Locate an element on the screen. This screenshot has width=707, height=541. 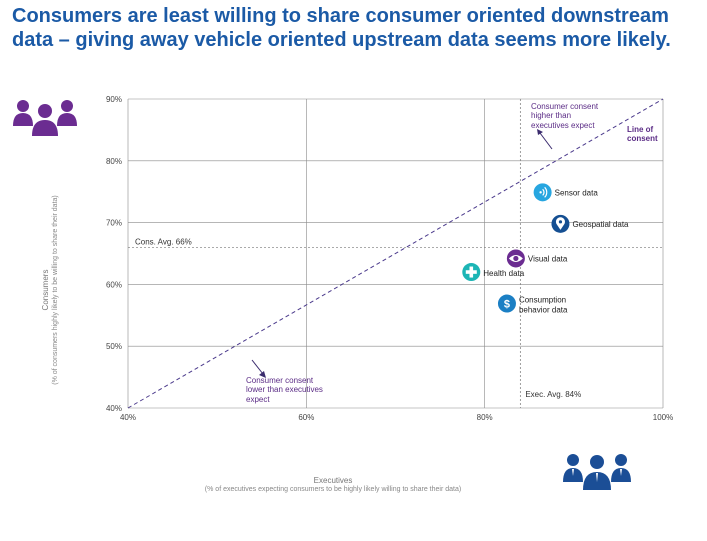
lower-annotation-arrow is located at coordinates (257, 367).